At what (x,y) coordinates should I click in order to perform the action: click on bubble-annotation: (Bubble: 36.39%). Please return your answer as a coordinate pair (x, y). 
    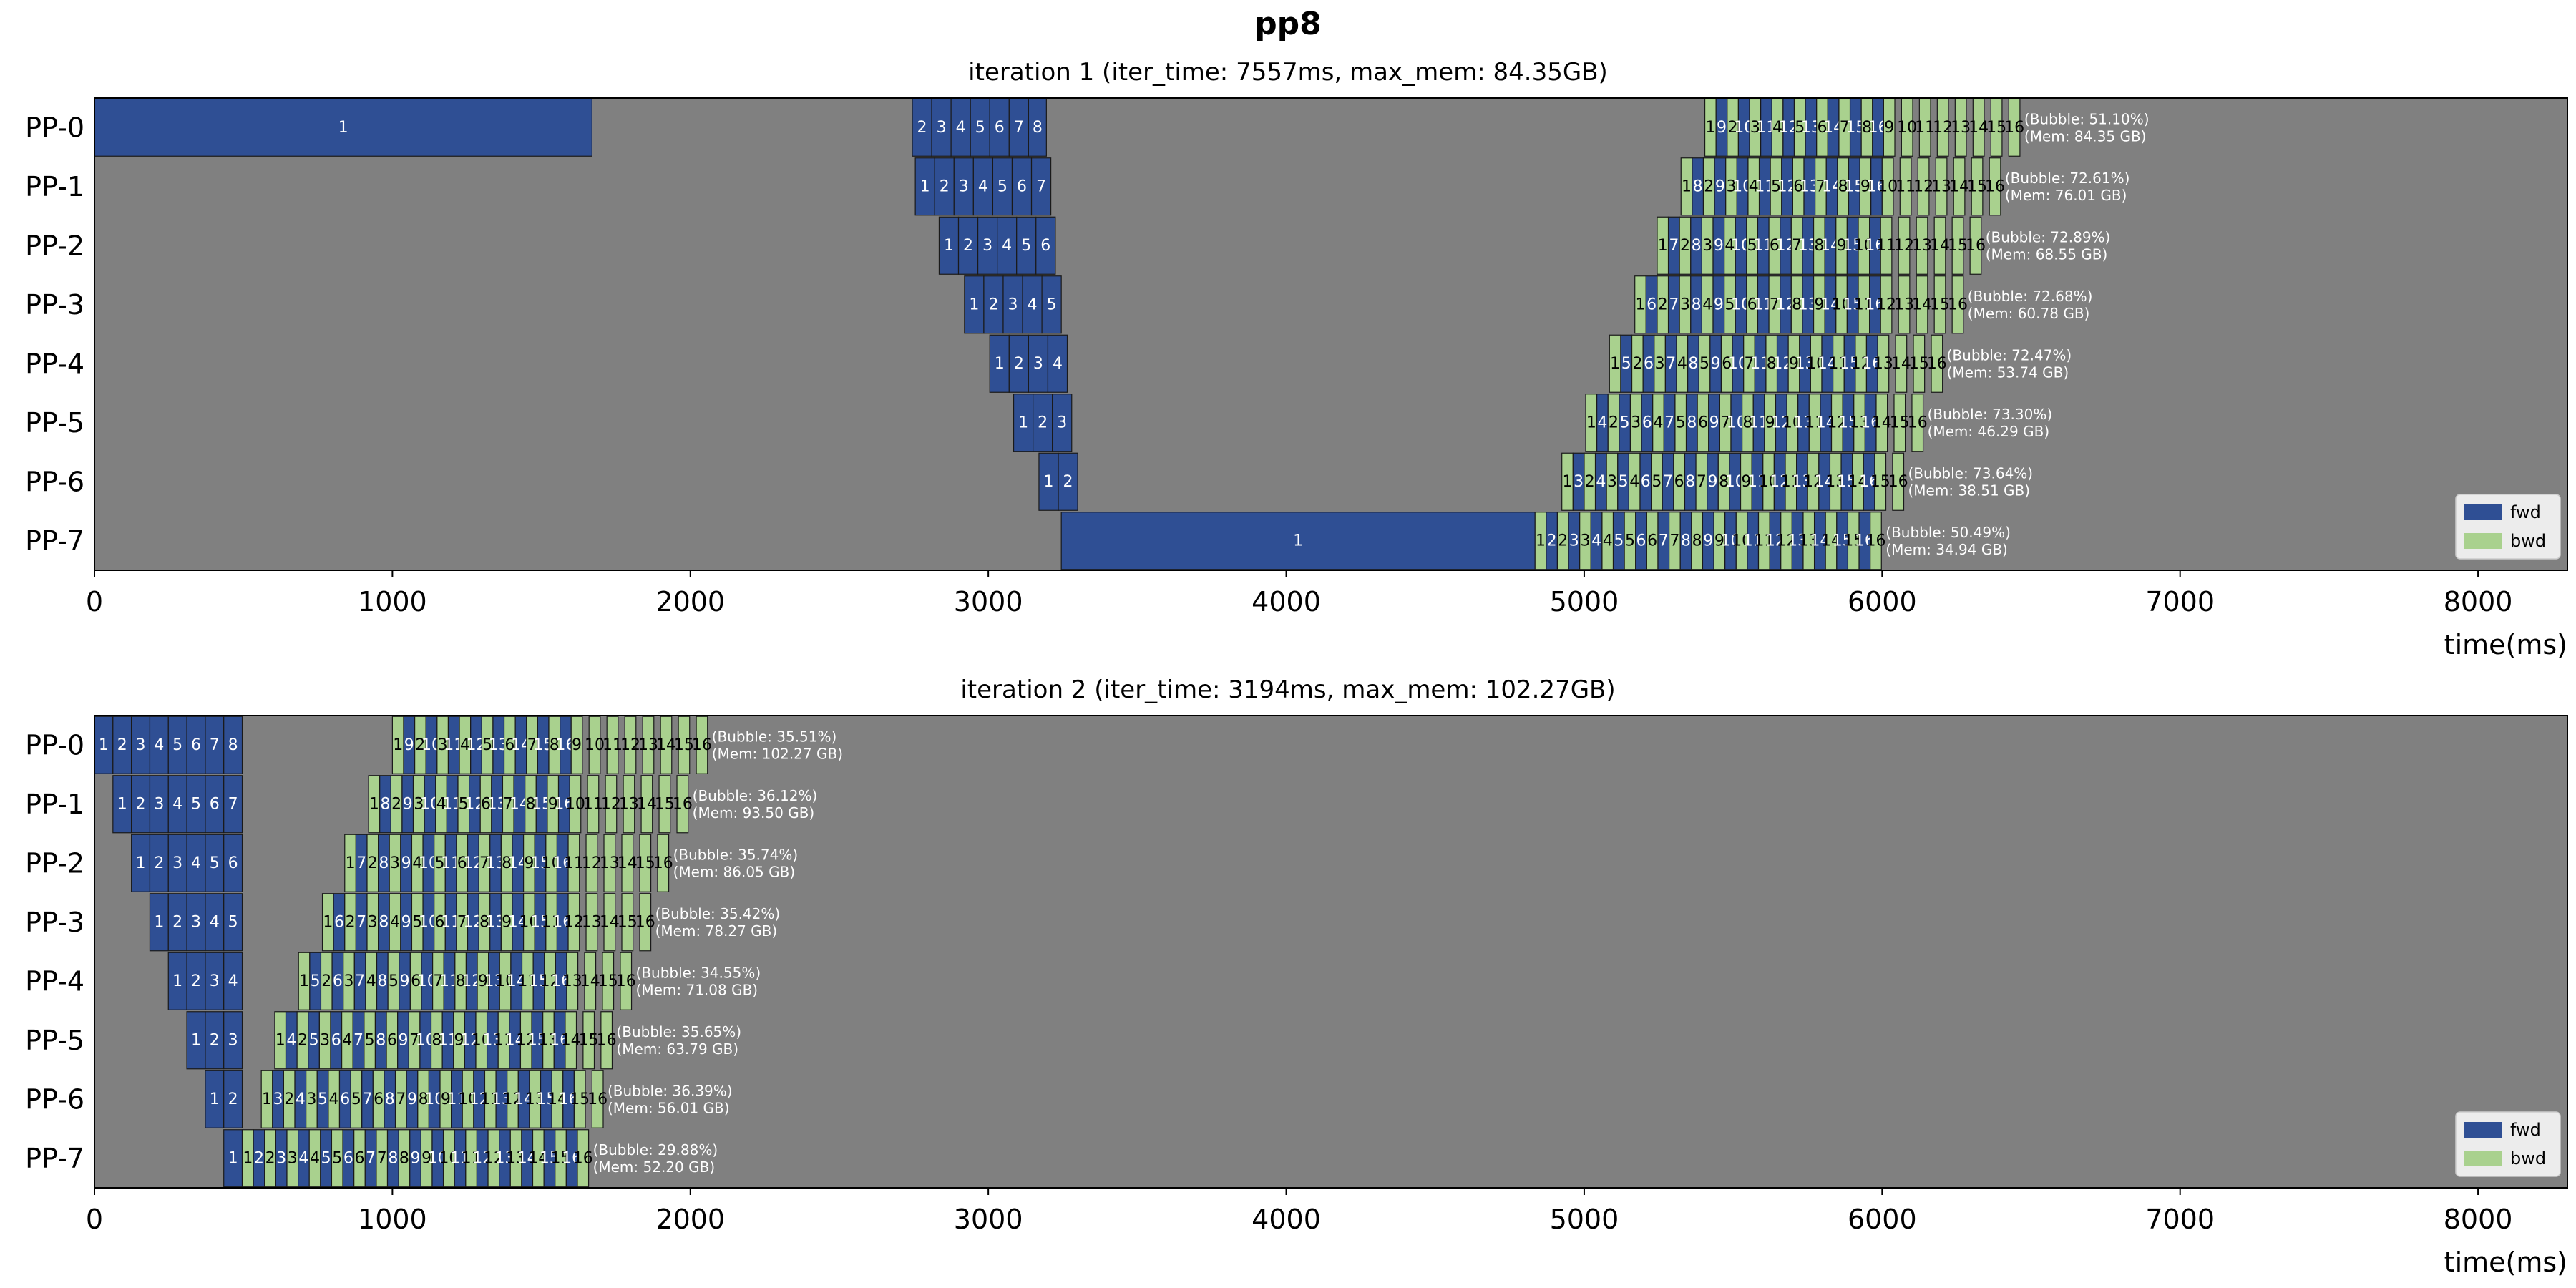
    Looking at the image, I should click on (670, 1090).